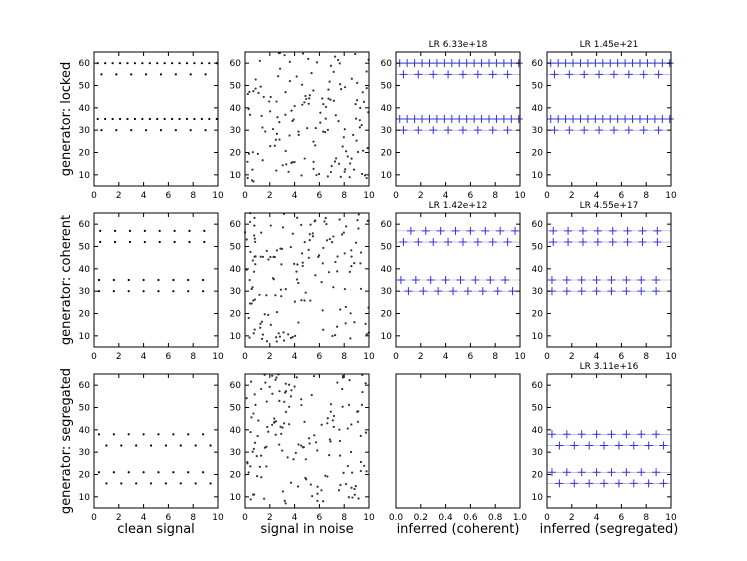  What do you see at coordinates (421, 518) in the screenshot?
I see `x-tick-label: 0.2` at bounding box center [421, 518].